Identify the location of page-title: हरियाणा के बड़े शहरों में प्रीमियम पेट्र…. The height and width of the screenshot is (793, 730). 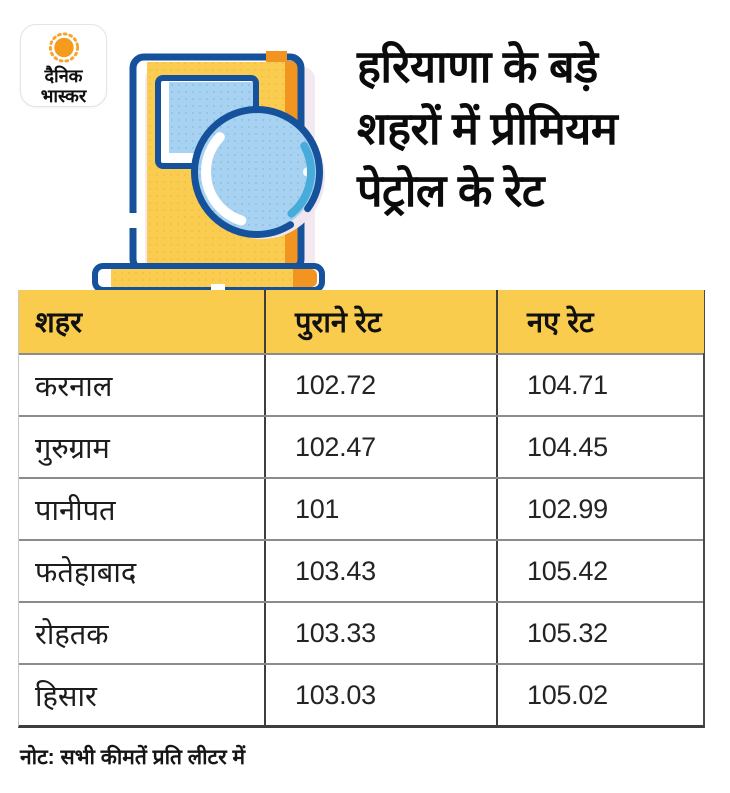
(543, 129).